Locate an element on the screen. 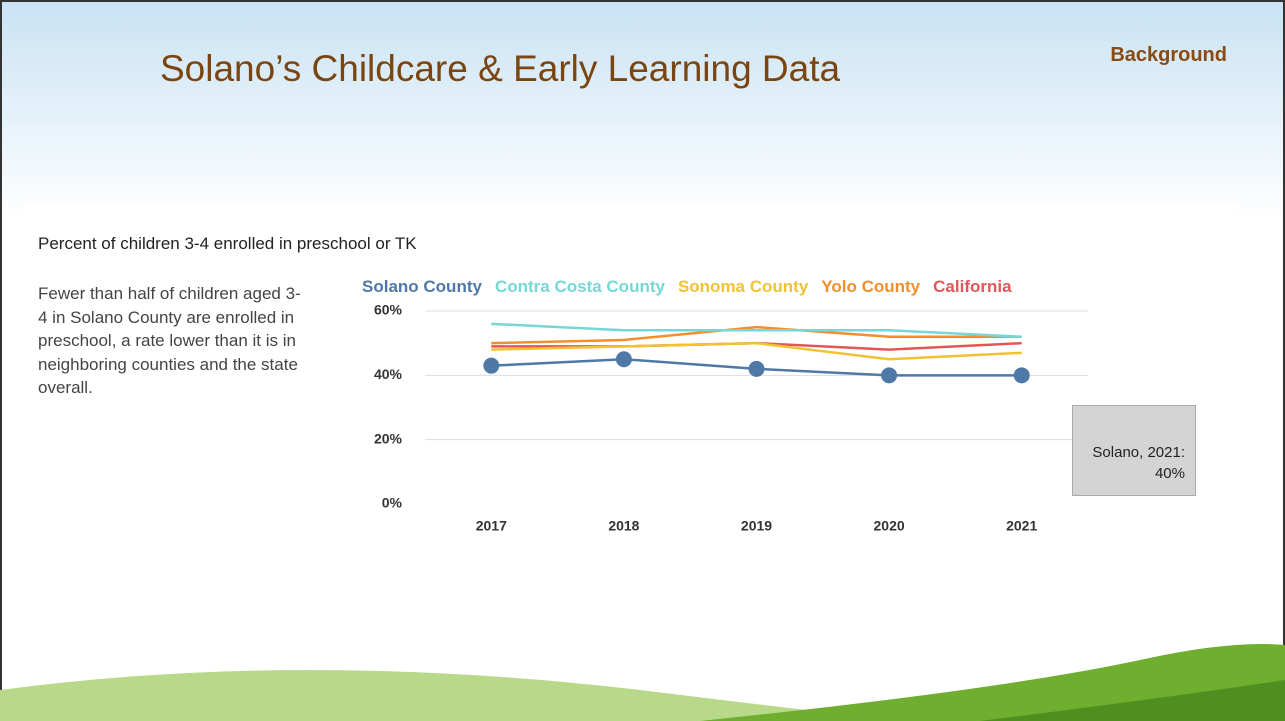 The height and width of the screenshot is (721, 1285). y-tick-label: 40% is located at coordinates (388, 374).